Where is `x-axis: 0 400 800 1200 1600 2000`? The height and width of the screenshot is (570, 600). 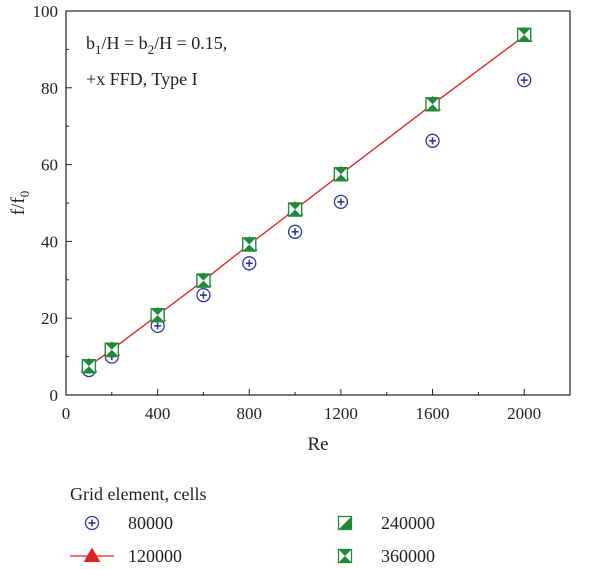 x-axis: 0 400 800 1200 1600 2000 is located at coordinates (301, 406).